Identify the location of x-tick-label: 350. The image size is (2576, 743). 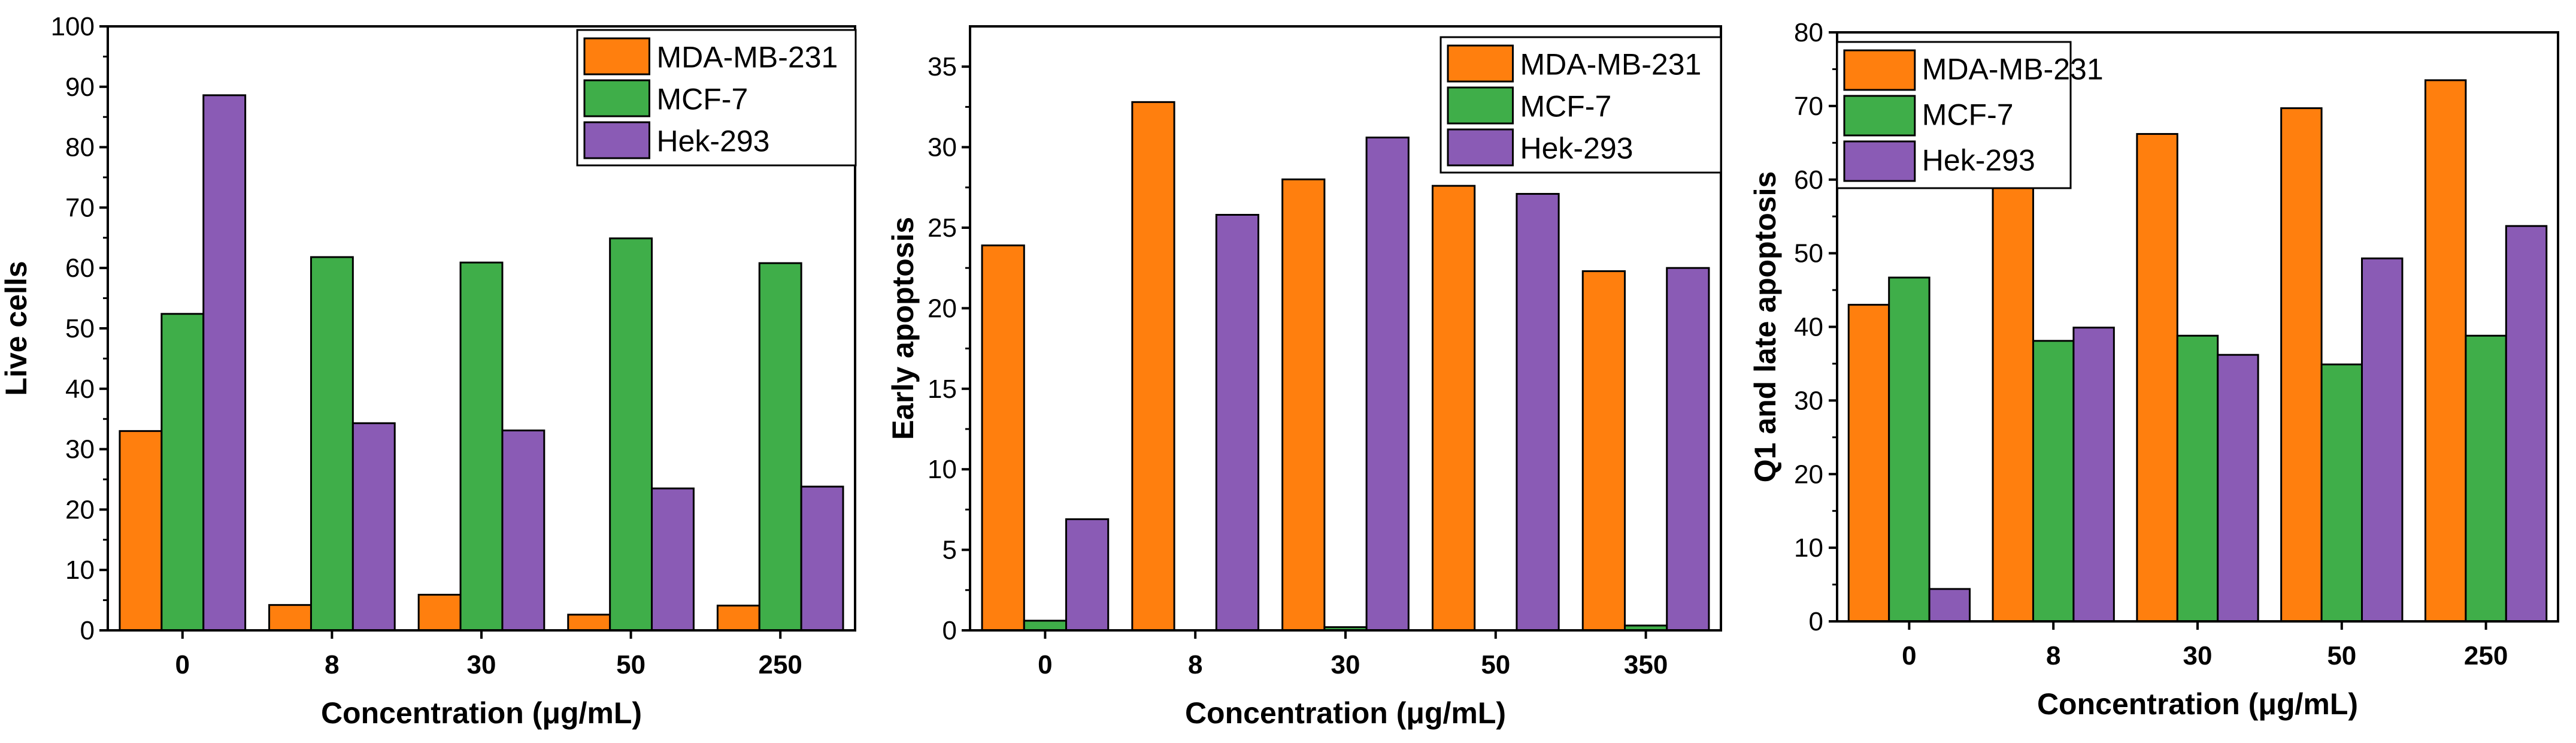
(1646, 664).